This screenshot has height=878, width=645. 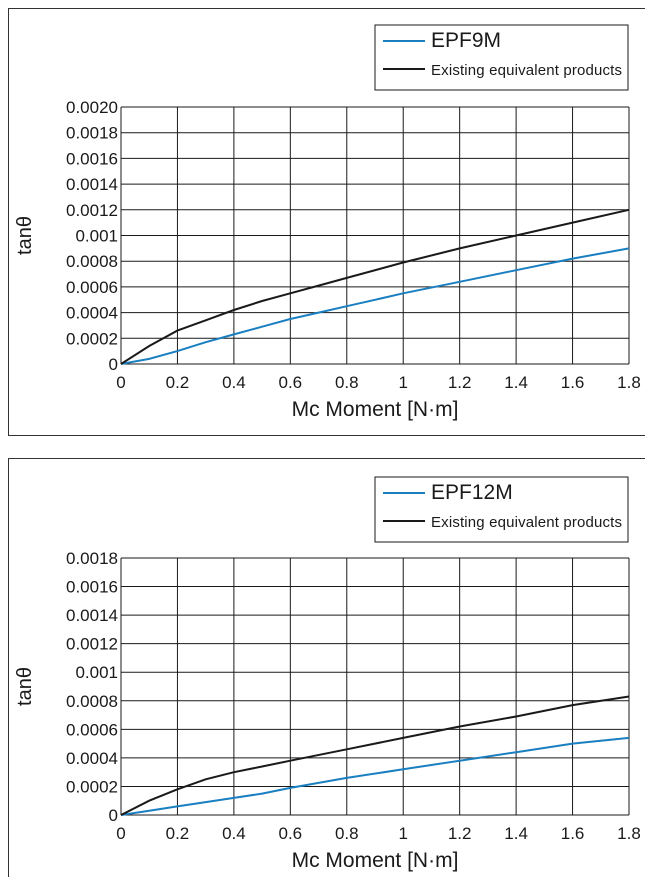 I want to click on legend-label: EPF12M, so click(x=472, y=492).